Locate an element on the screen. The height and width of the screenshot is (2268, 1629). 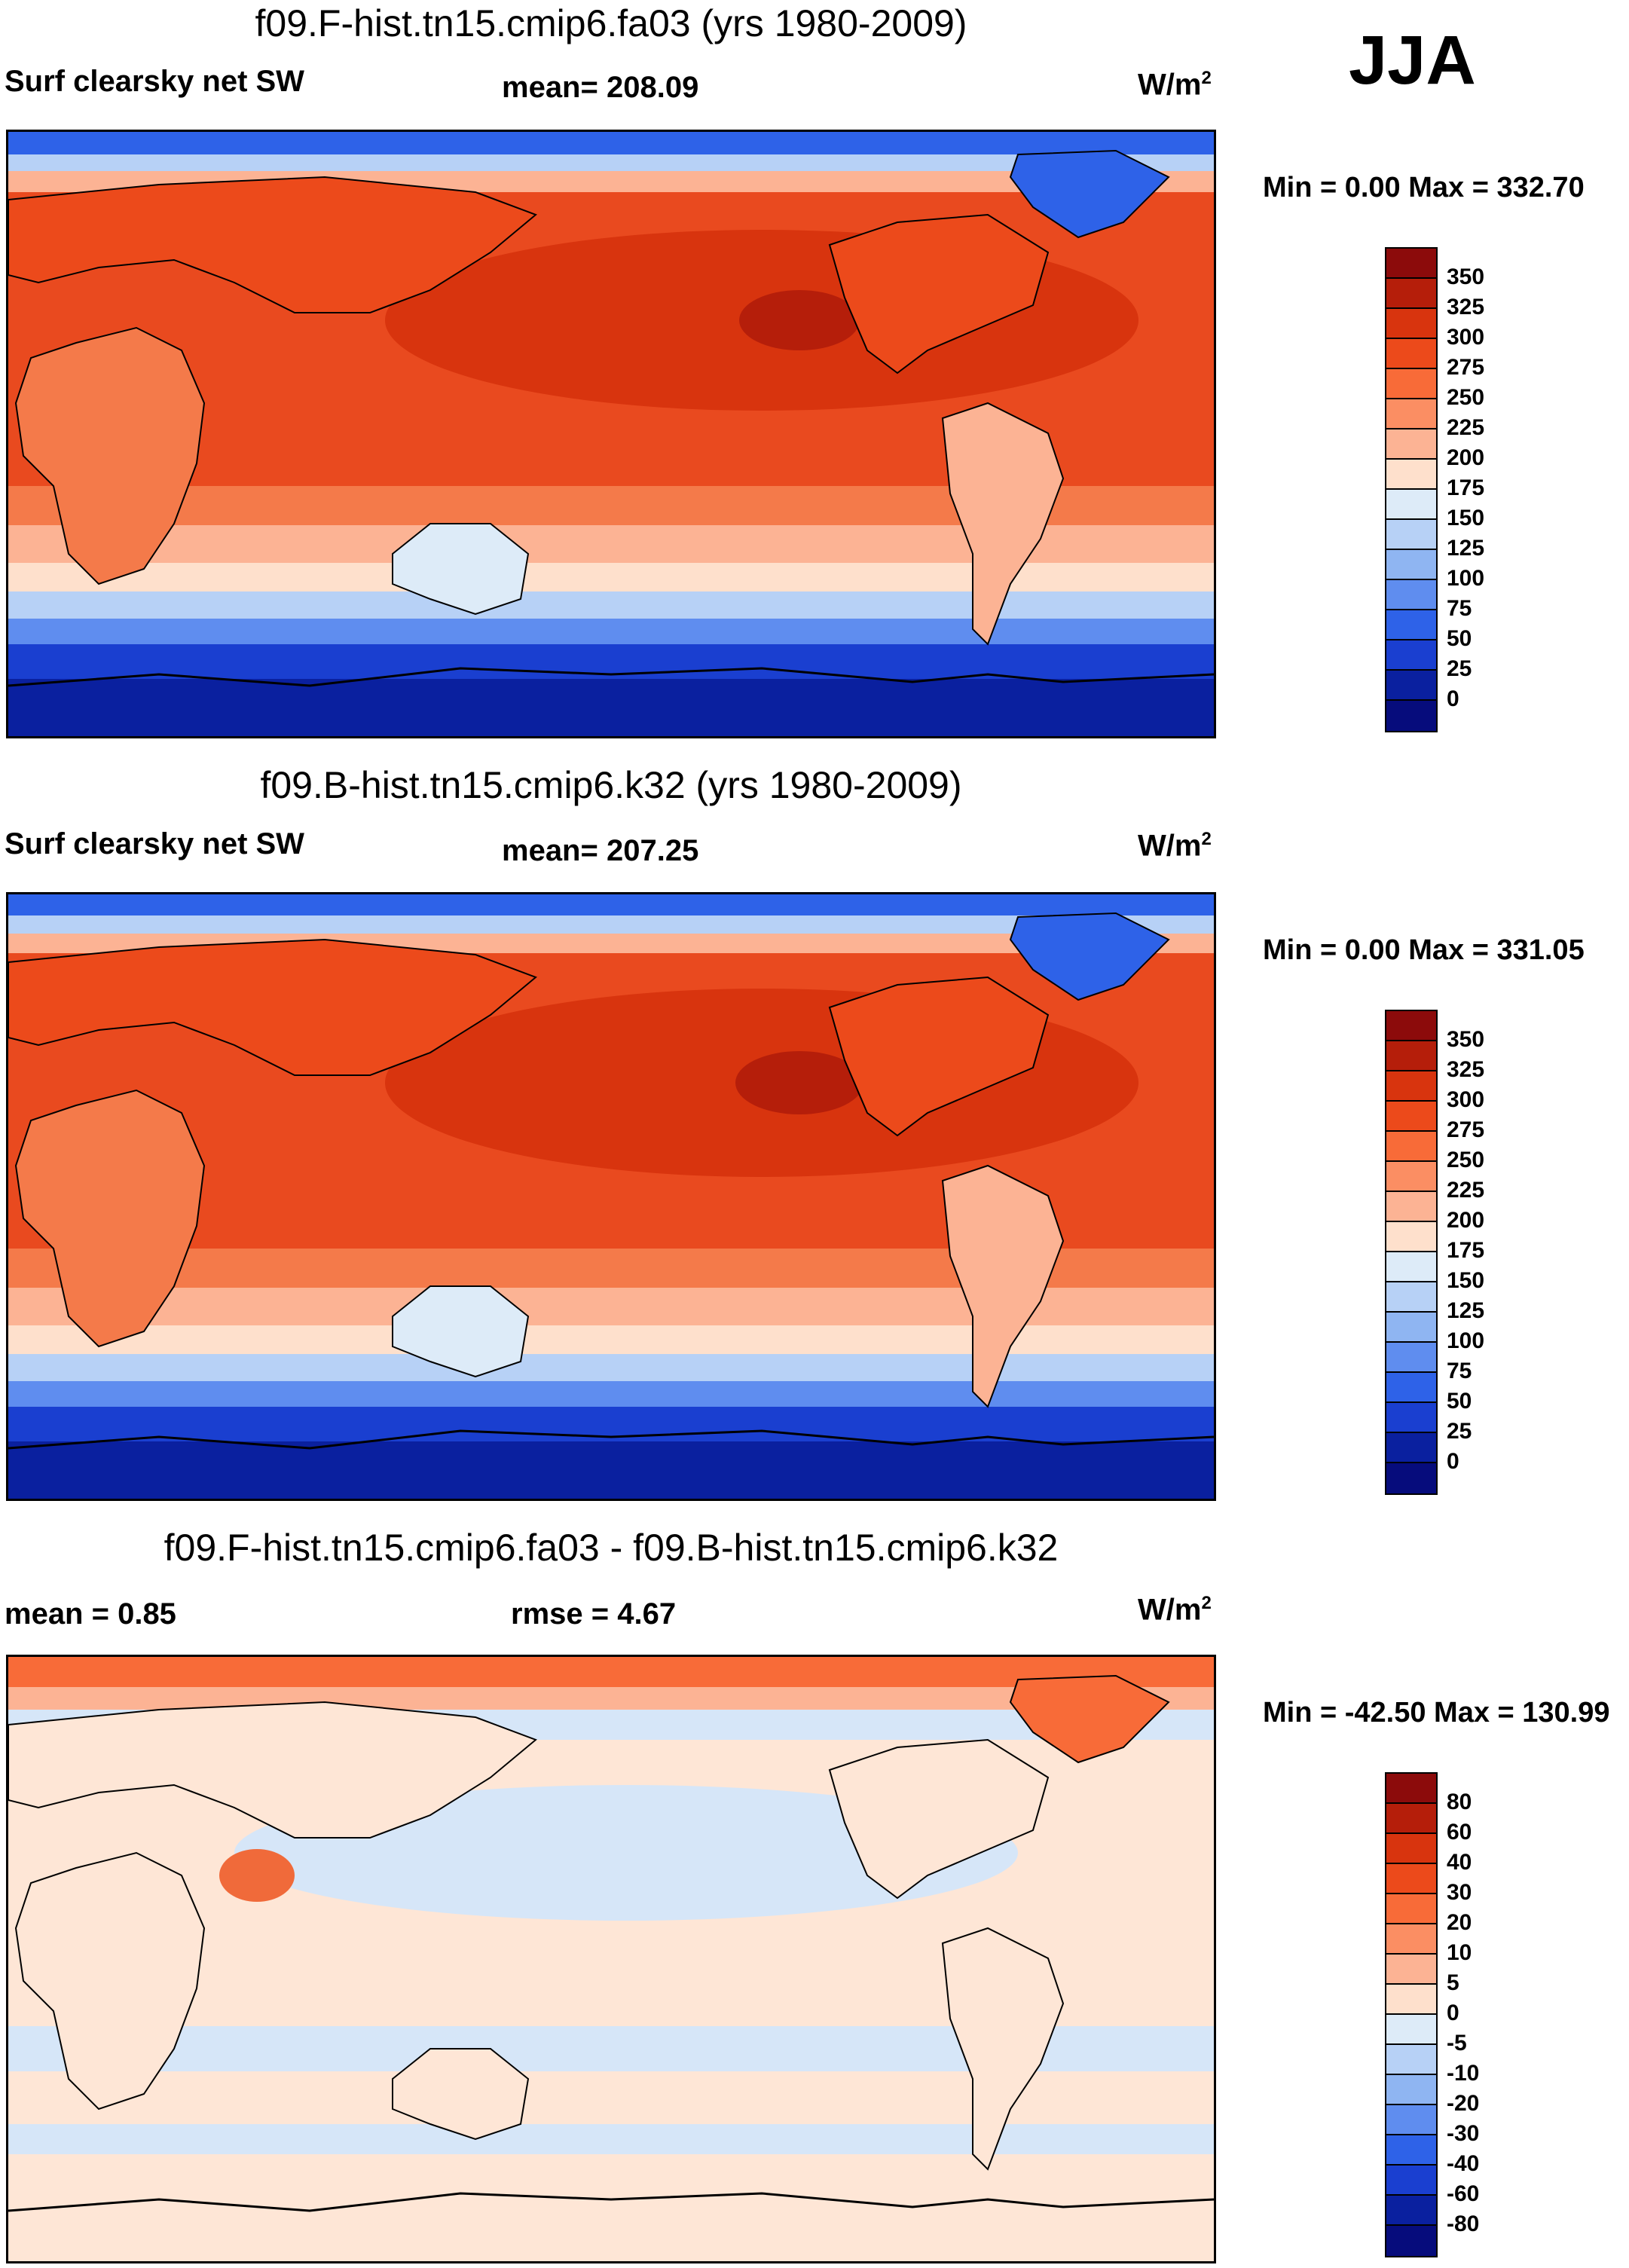
season-label: JJA is located at coordinates (1412, 60).